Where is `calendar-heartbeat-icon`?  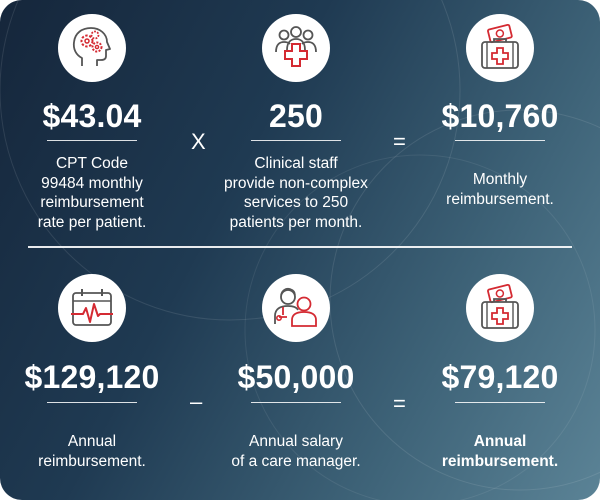 calendar-heartbeat-icon is located at coordinates (92, 307).